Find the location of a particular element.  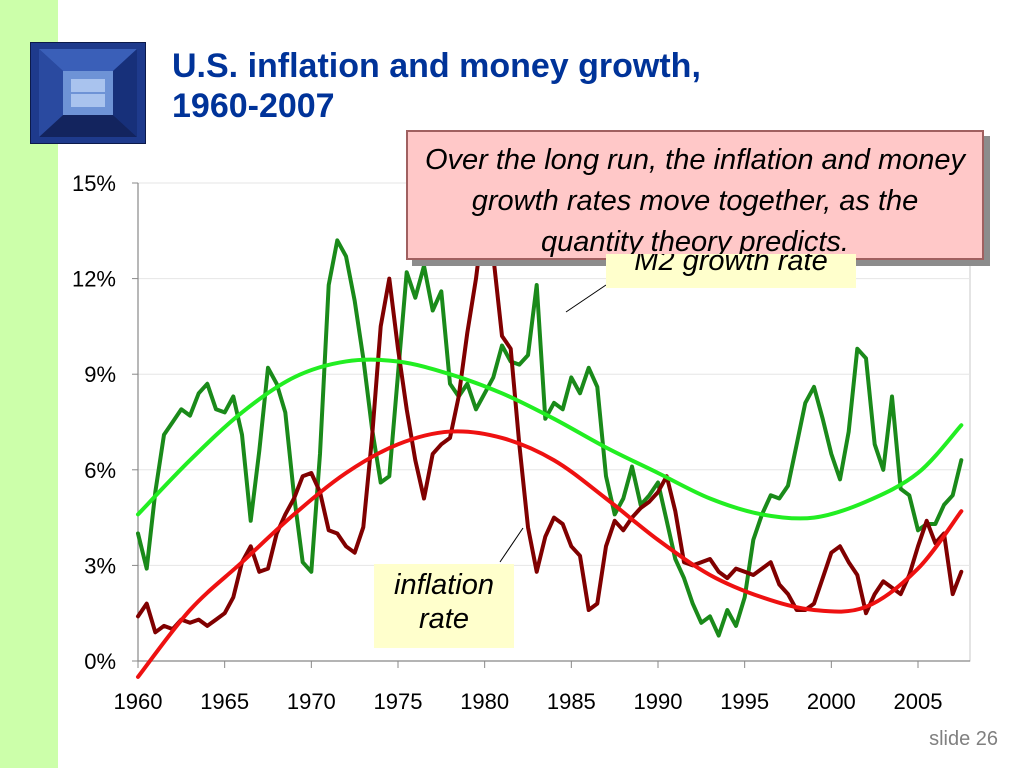

window-well-image is located at coordinates (88, 93).